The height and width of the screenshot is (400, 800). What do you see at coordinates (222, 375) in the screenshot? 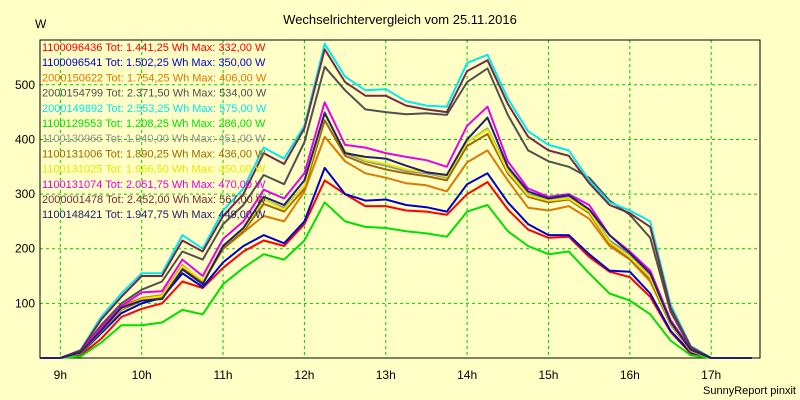
I see `x-tick-label: 11h` at bounding box center [222, 375].